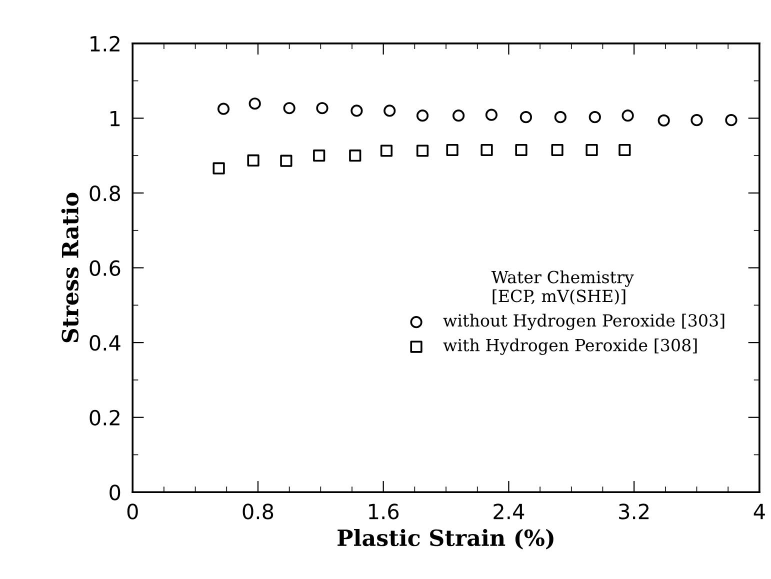 The image size is (771, 579). I want to click on y-tick-label: 0.4, so click(105, 343).